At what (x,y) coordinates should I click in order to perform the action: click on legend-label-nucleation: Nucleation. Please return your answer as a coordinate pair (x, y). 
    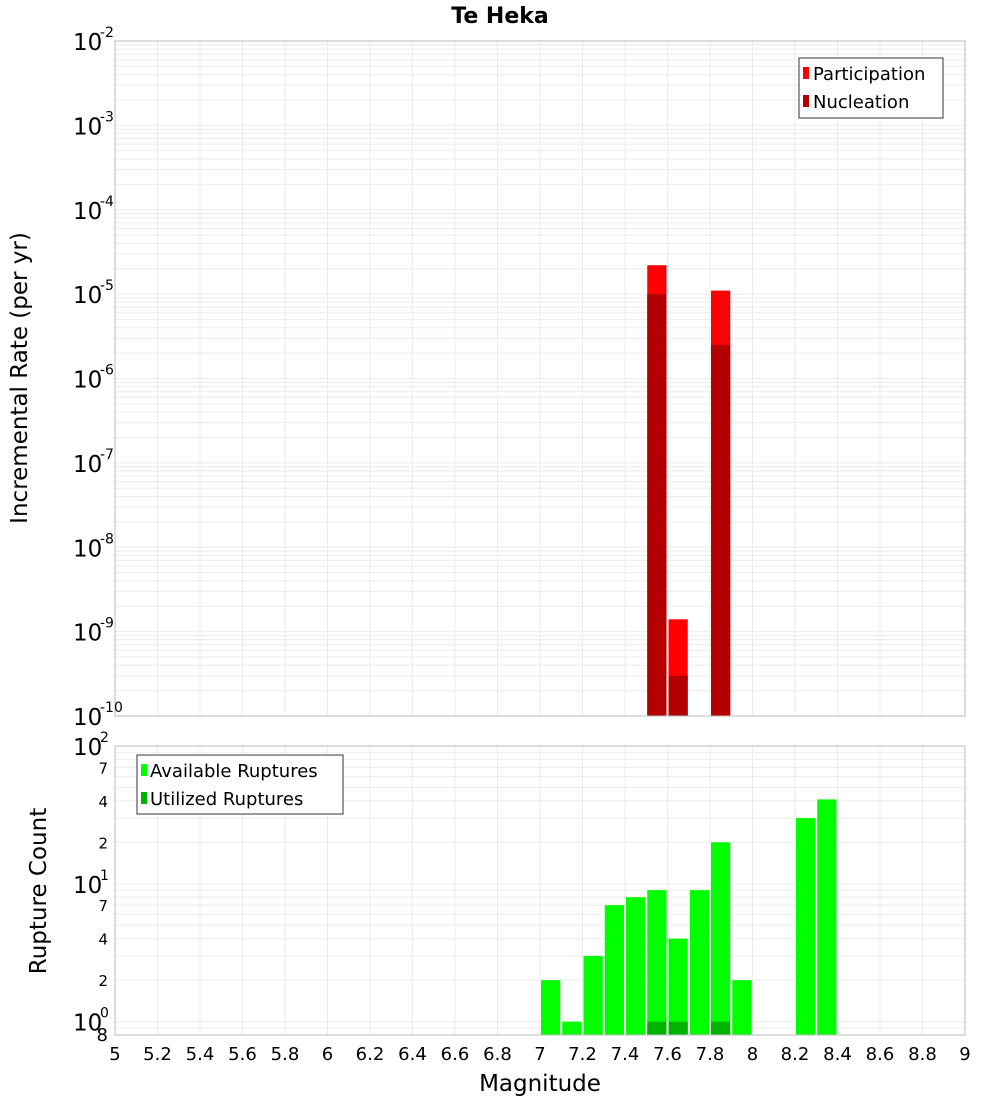
    Looking at the image, I should click on (861, 102).